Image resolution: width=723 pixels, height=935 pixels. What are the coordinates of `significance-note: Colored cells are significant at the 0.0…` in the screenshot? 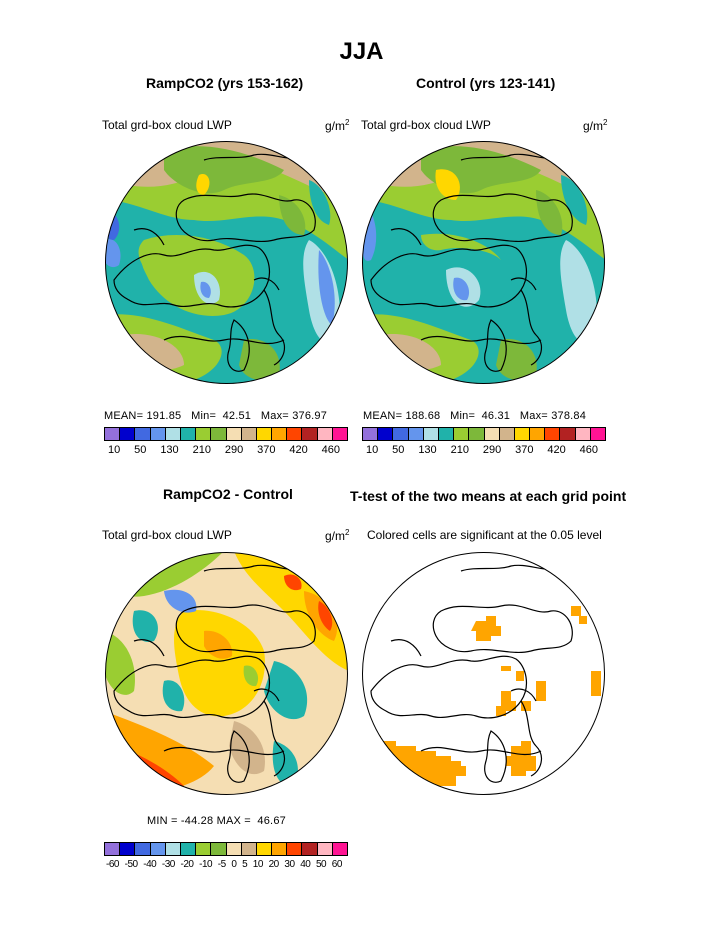 It's located at (484, 535).